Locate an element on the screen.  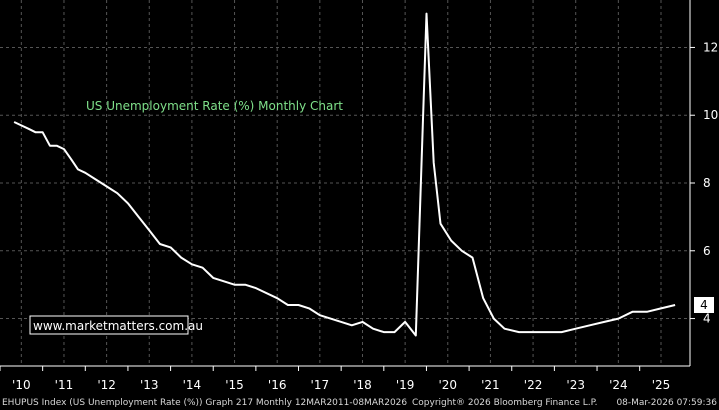
y-tick-label: 4 is located at coordinates (707, 319).